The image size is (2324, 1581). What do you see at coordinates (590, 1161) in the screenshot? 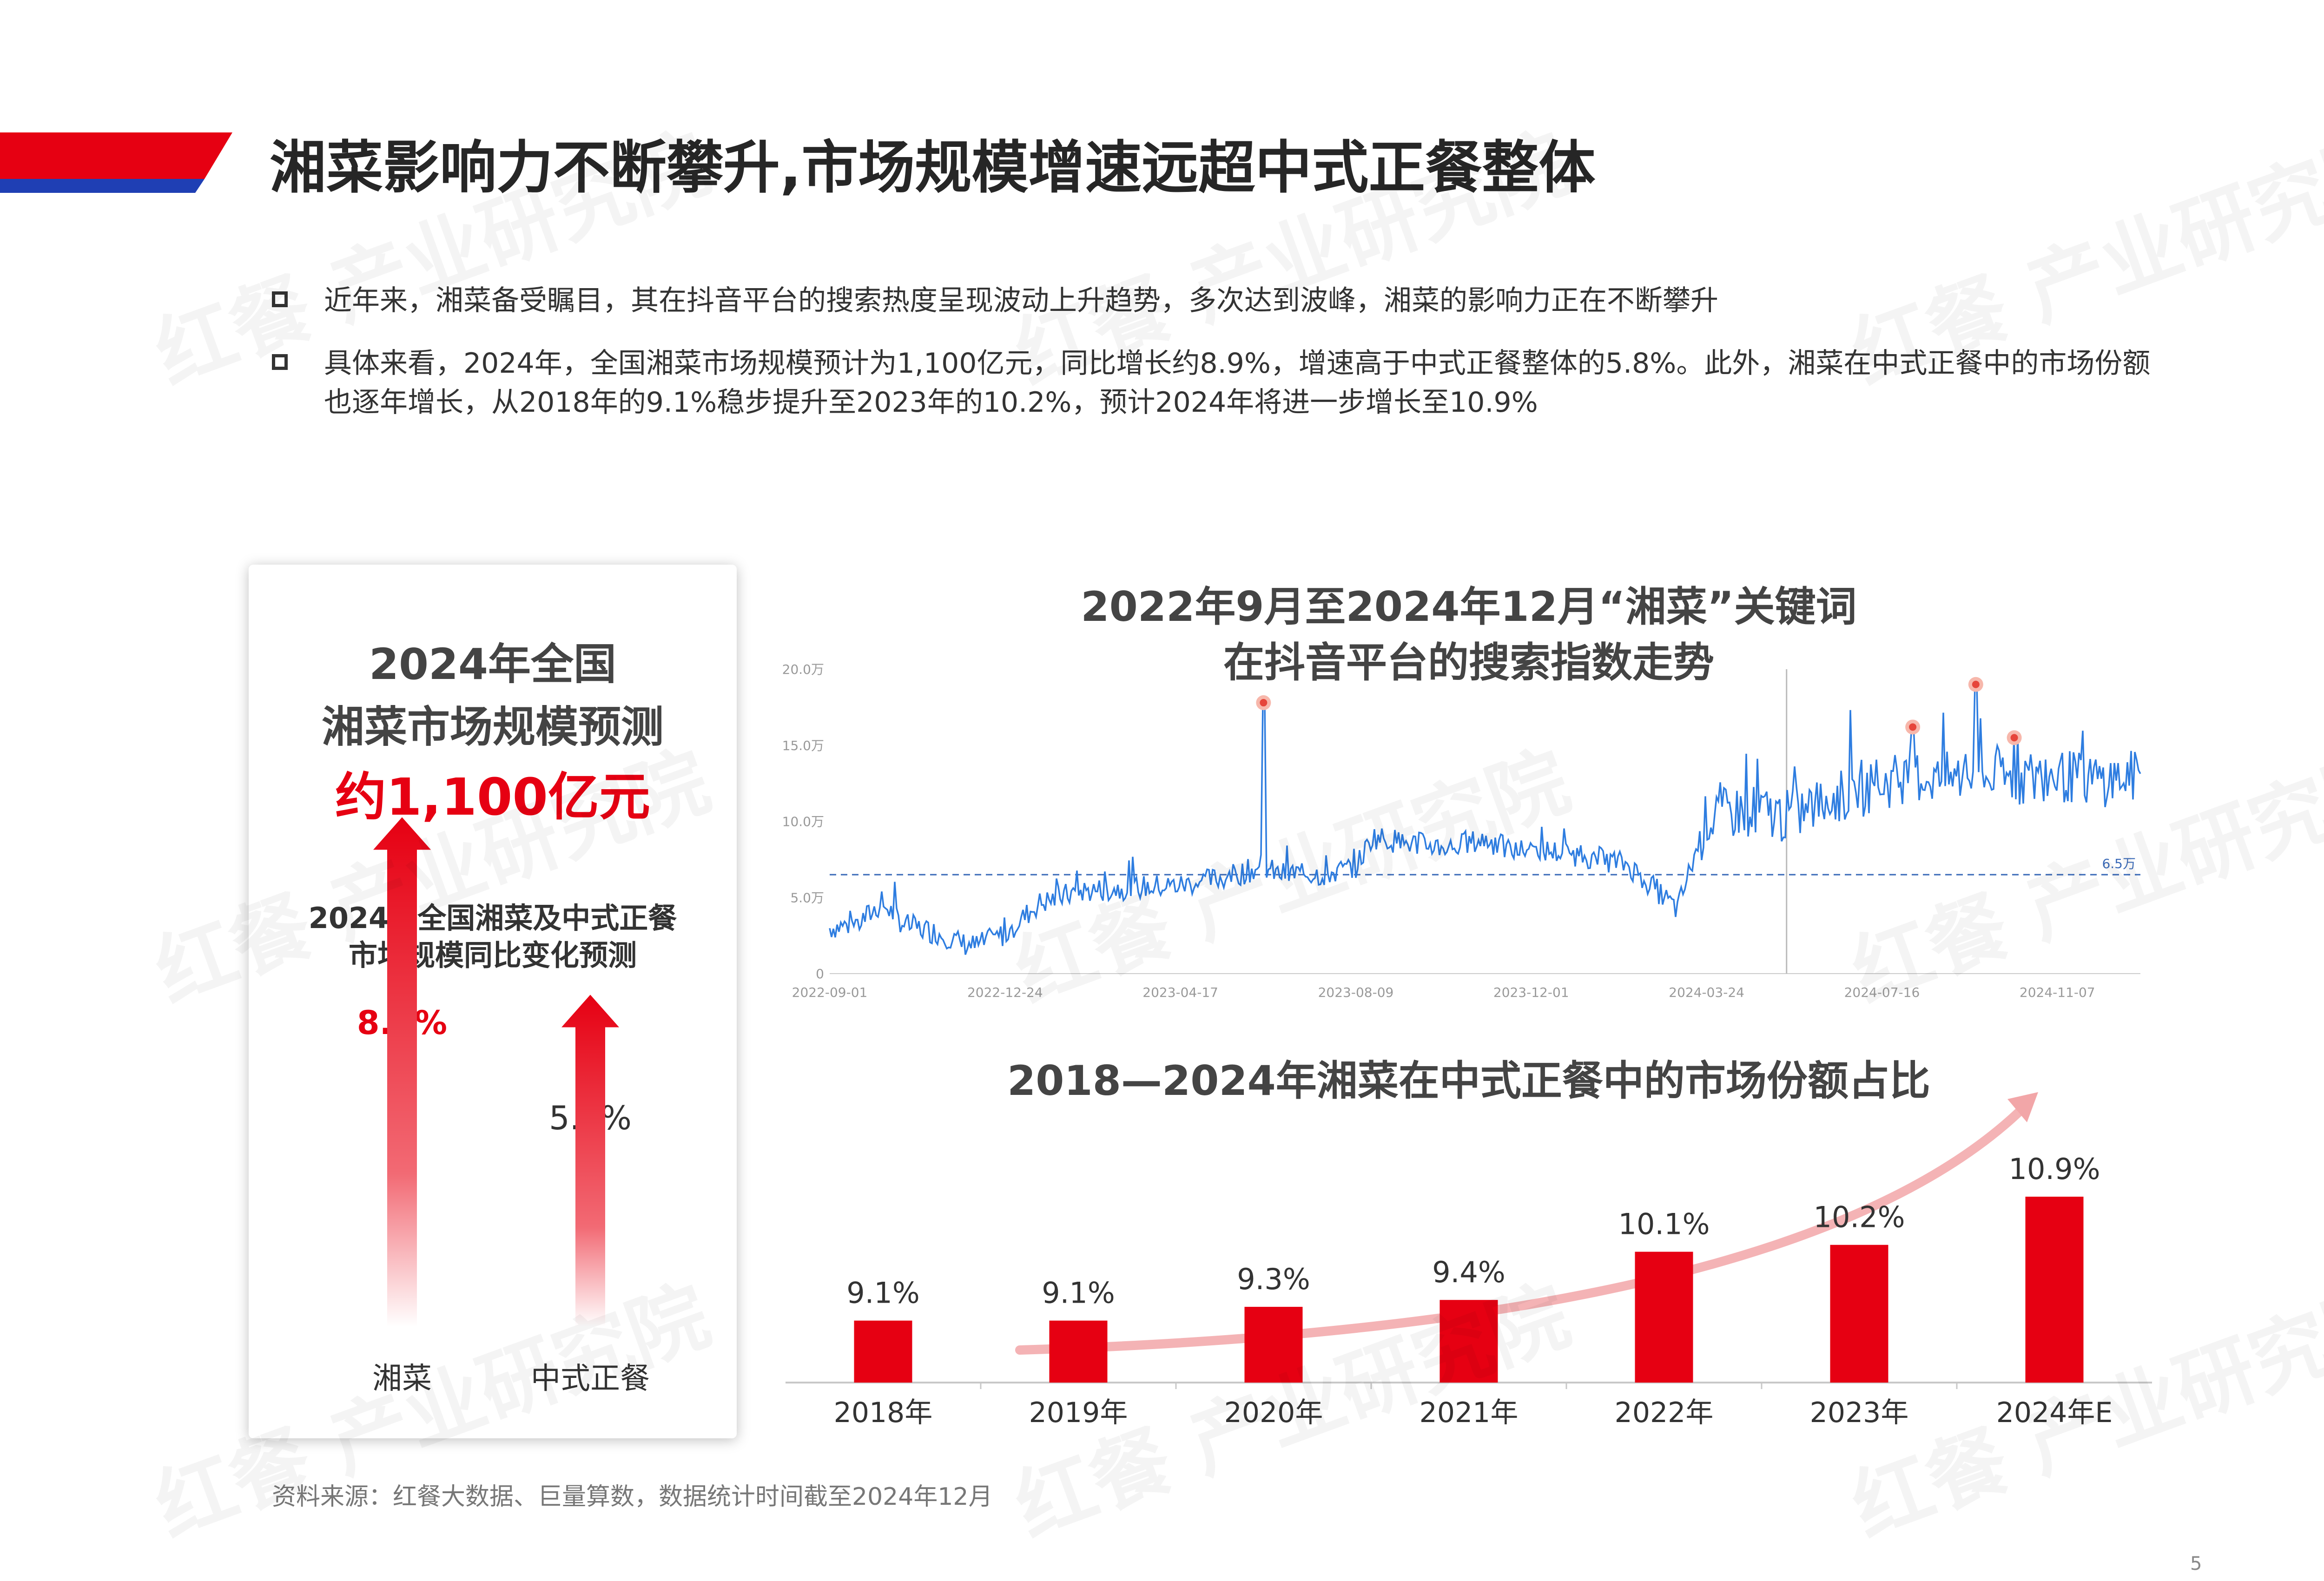
I see `chinese-dining-growth-arrow` at bounding box center [590, 1161].